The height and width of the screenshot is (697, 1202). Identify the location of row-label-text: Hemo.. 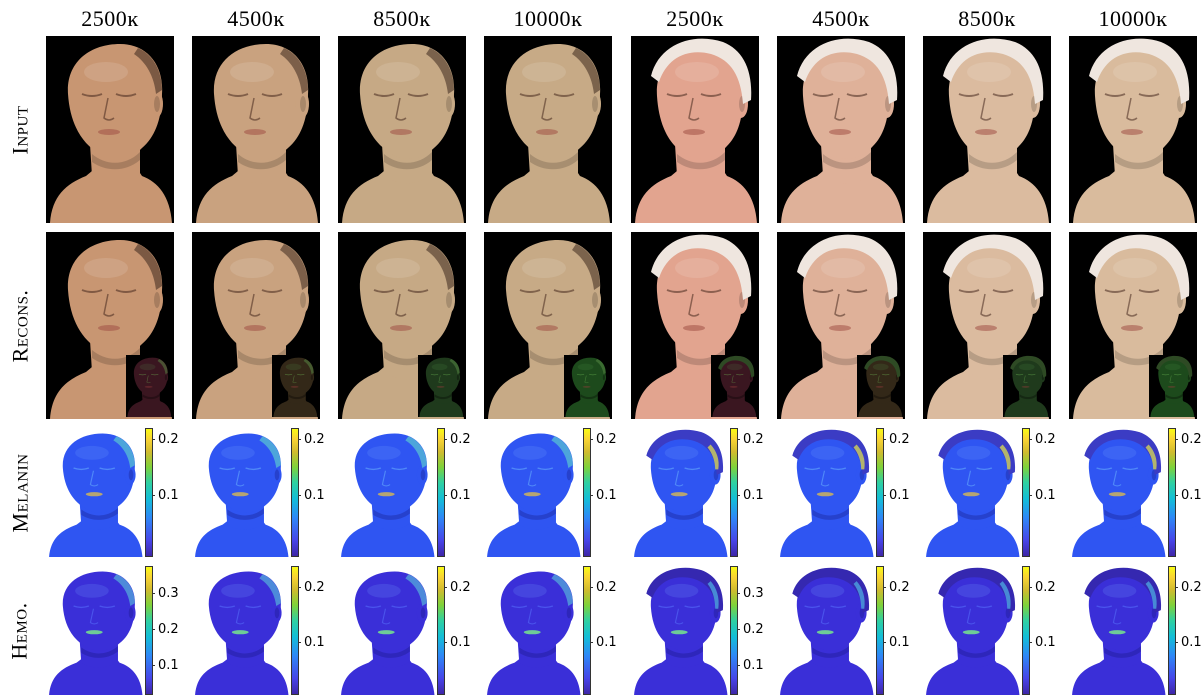
(20, 630).